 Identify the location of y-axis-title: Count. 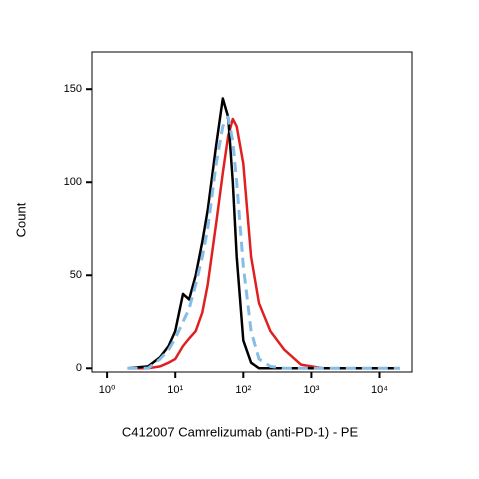
(20, 219).